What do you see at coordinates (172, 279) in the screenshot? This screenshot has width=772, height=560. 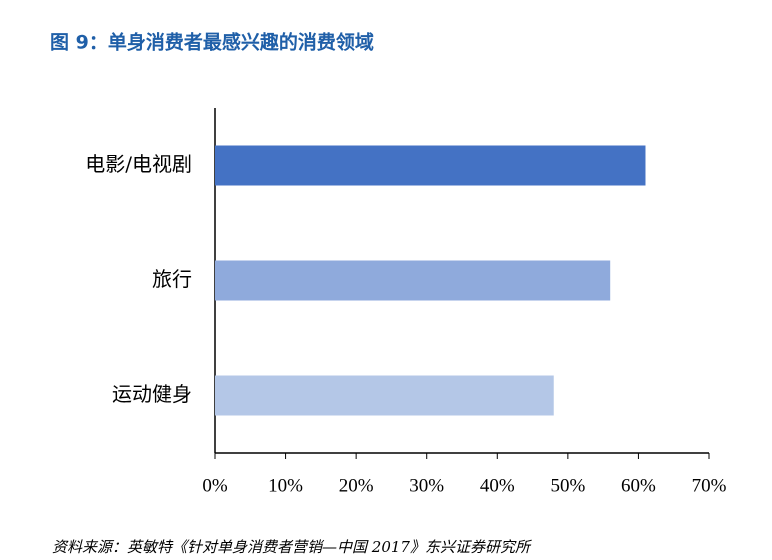 I see `y-tick-label: 旅行` at bounding box center [172, 279].